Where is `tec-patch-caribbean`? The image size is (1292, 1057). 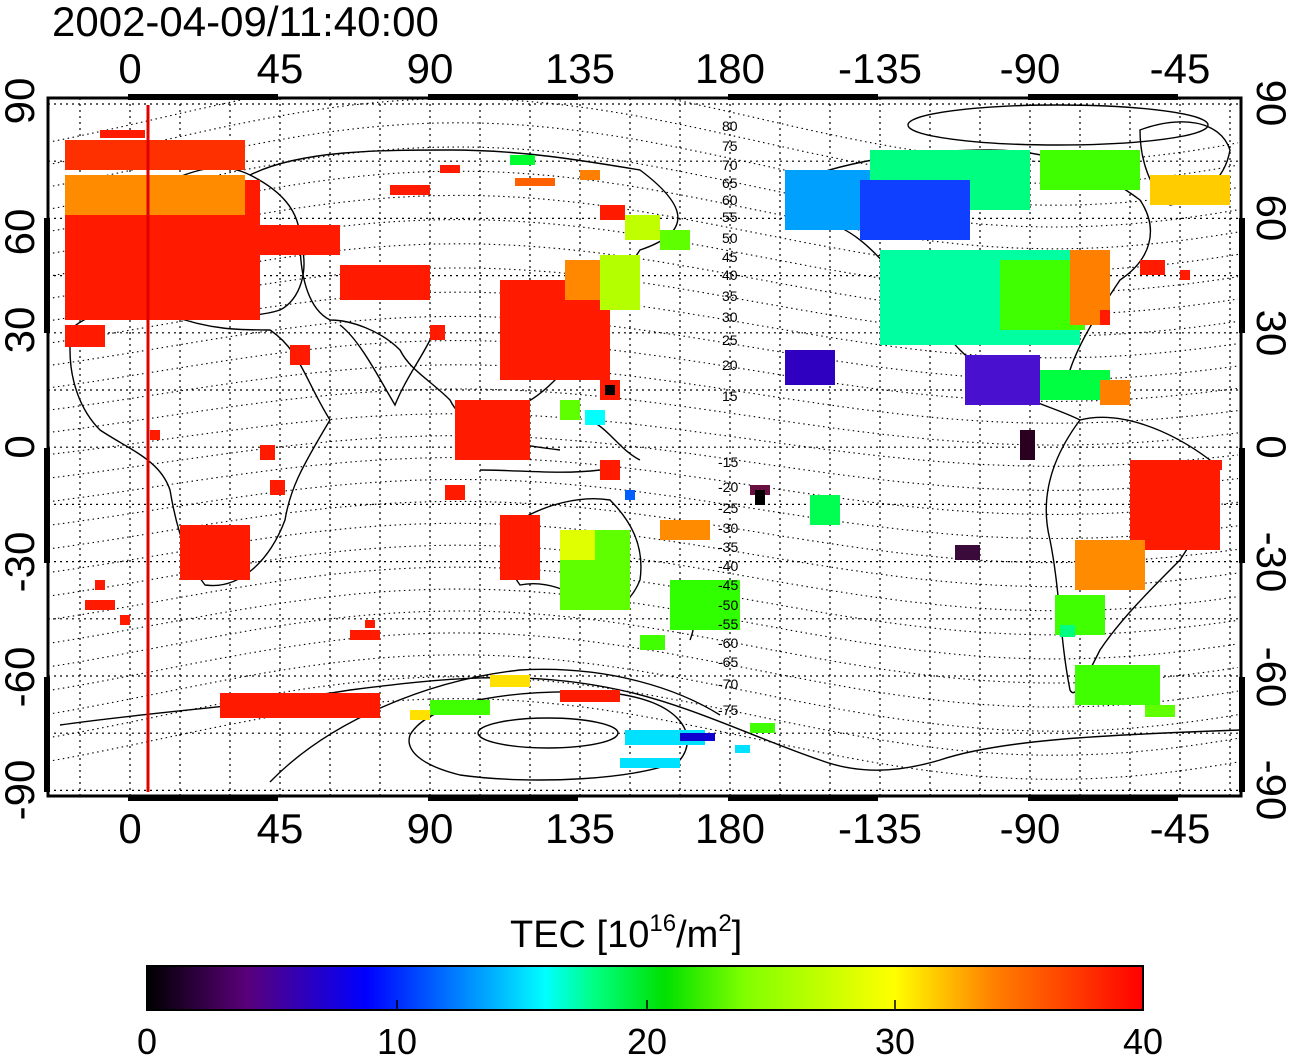 tec-patch-caribbean is located at coordinates (1075, 385).